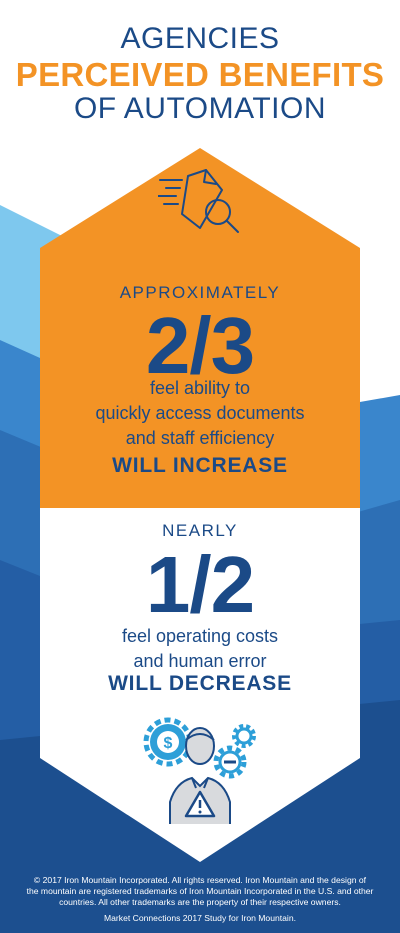 The height and width of the screenshot is (933, 400). What do you see at coordinates (200, 636) in the screenshot?
I see `decrease-line-1: feel operating costs` at bounding box center [200, 636].